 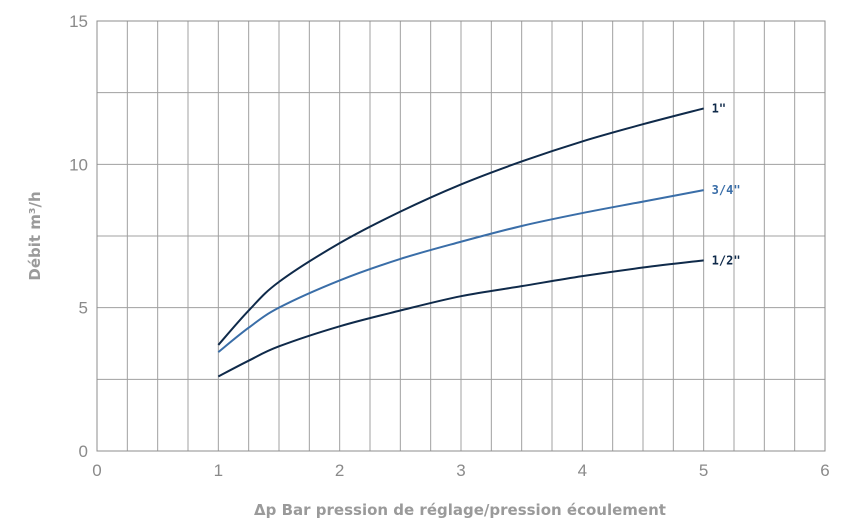 What do you see at coordinates (582, 470) in the screenshot?
I see `x-tick-label: 4` at bounding box center [582, 470].